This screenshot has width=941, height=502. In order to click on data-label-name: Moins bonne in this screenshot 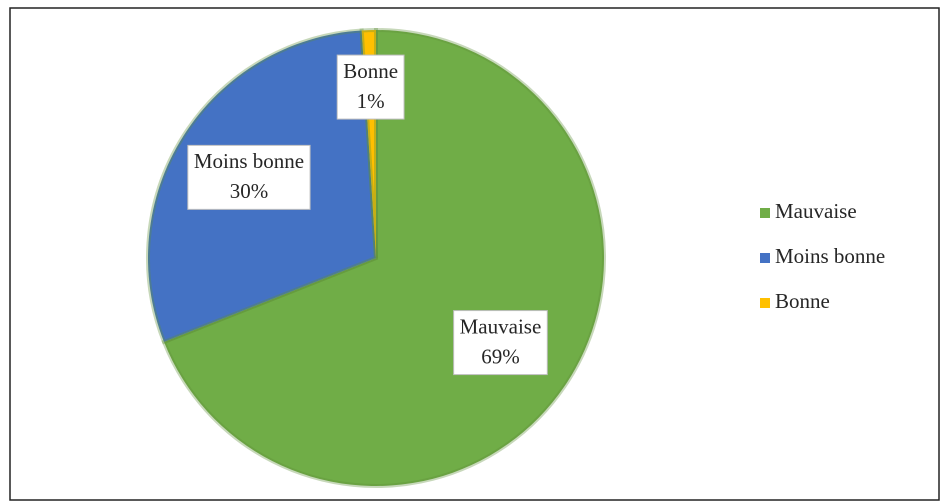, I will do `click(249, 161)`.